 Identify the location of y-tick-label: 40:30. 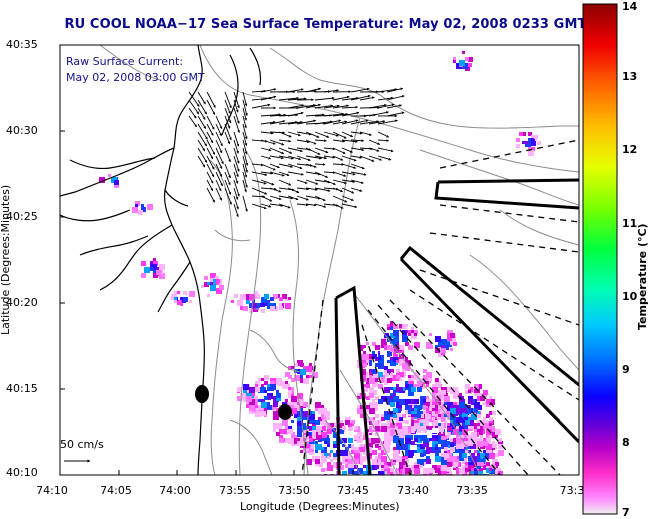
(22, 130).